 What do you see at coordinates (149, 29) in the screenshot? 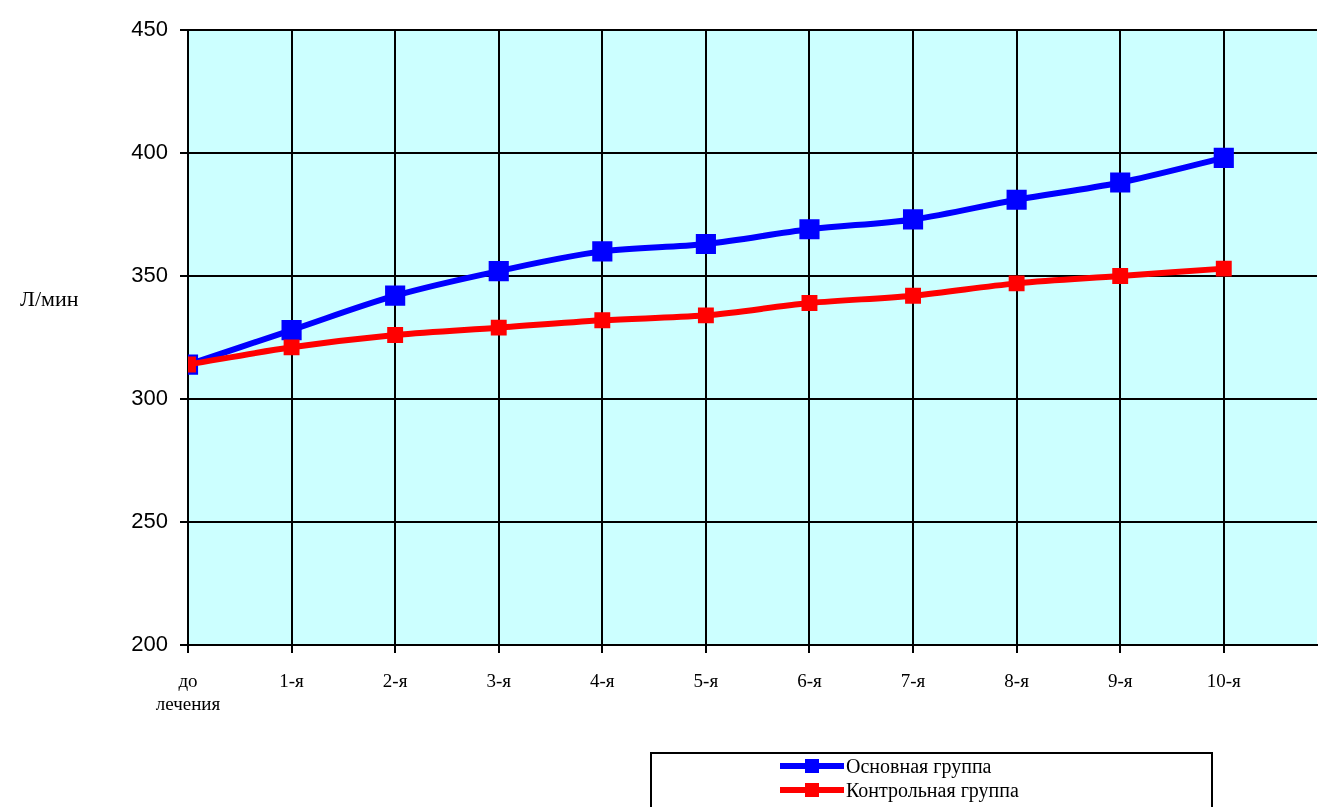
I see `y-tick-label: 450` at bounding box center [149, 29].